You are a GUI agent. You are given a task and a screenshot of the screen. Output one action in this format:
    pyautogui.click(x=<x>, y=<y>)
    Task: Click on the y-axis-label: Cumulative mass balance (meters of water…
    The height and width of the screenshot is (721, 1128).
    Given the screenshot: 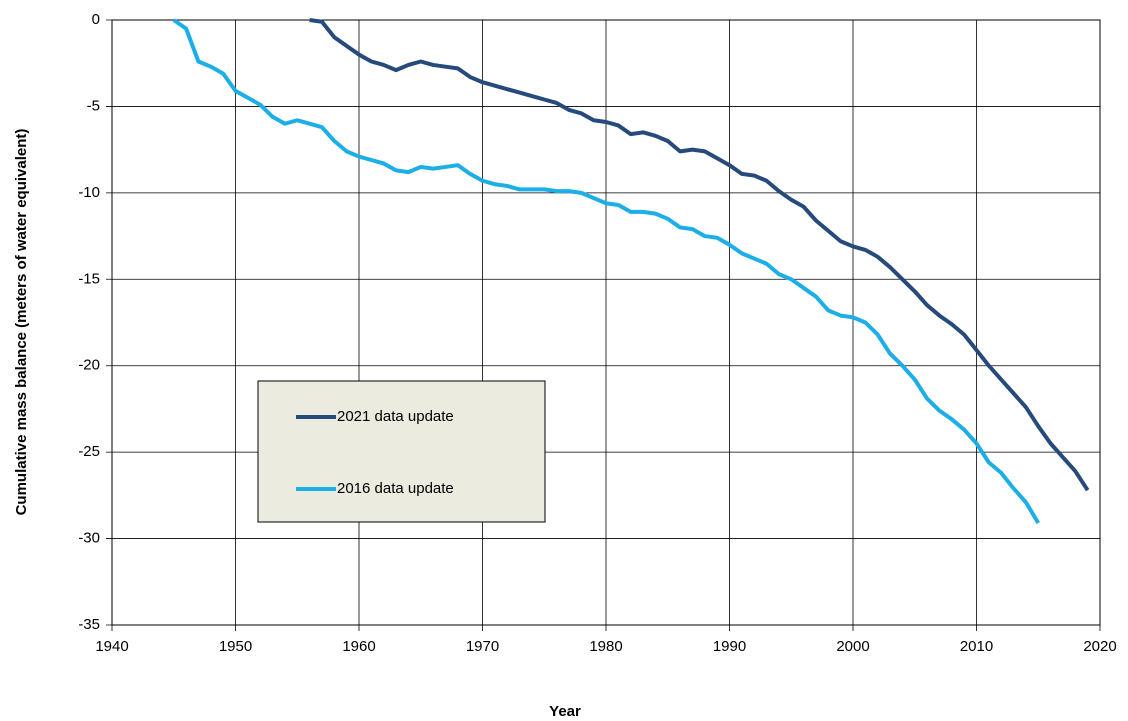 What is the action you would take?
    pyautogui.click(x=21, y=322)
    